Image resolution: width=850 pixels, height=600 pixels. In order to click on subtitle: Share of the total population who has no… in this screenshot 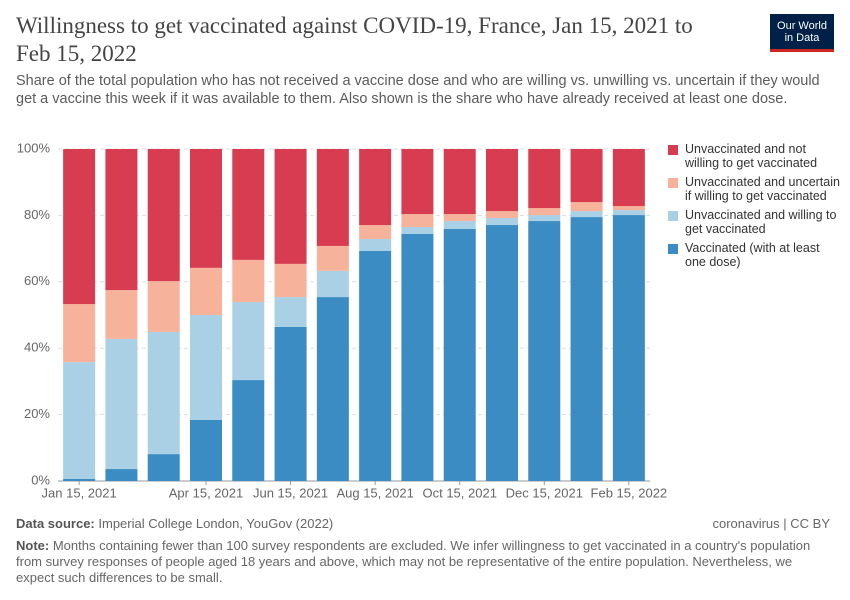, I will do `click(418, 90)`.